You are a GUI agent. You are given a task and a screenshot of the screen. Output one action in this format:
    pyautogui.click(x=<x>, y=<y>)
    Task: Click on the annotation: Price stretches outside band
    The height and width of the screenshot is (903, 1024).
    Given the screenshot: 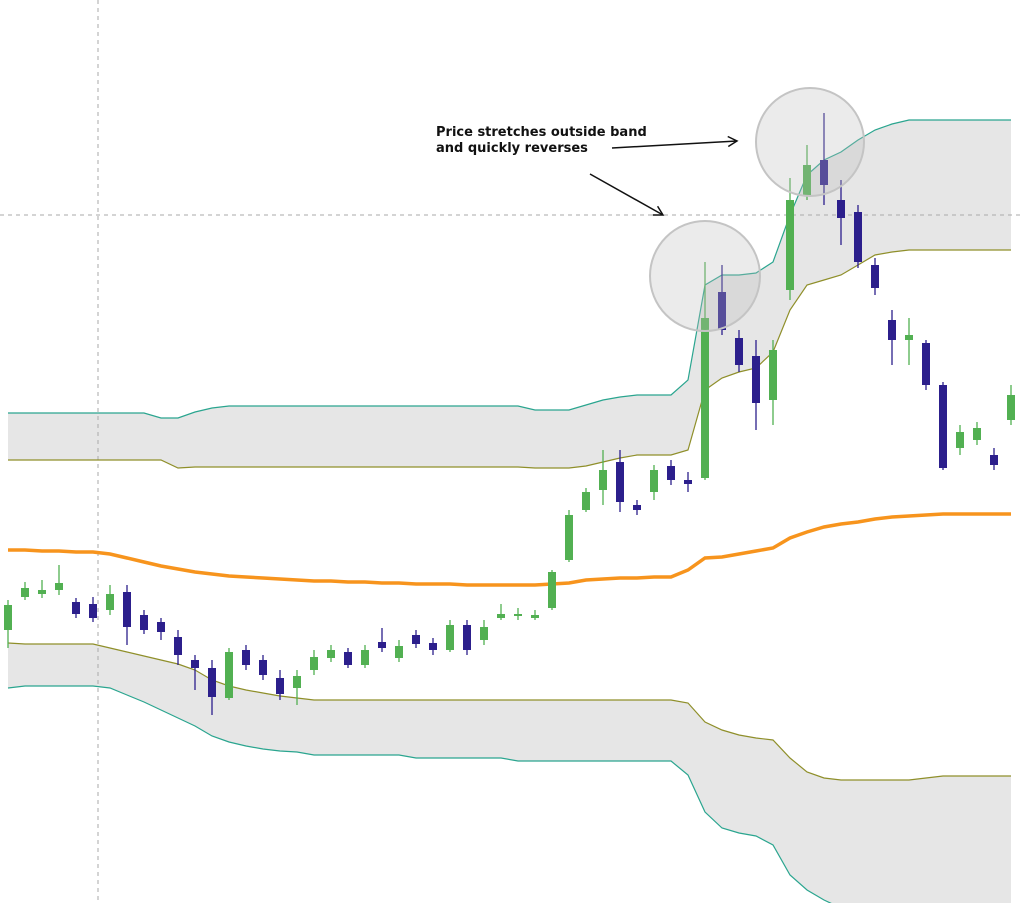 What is the action you would take?
    pyautogui.click(x=541, y=132)
    